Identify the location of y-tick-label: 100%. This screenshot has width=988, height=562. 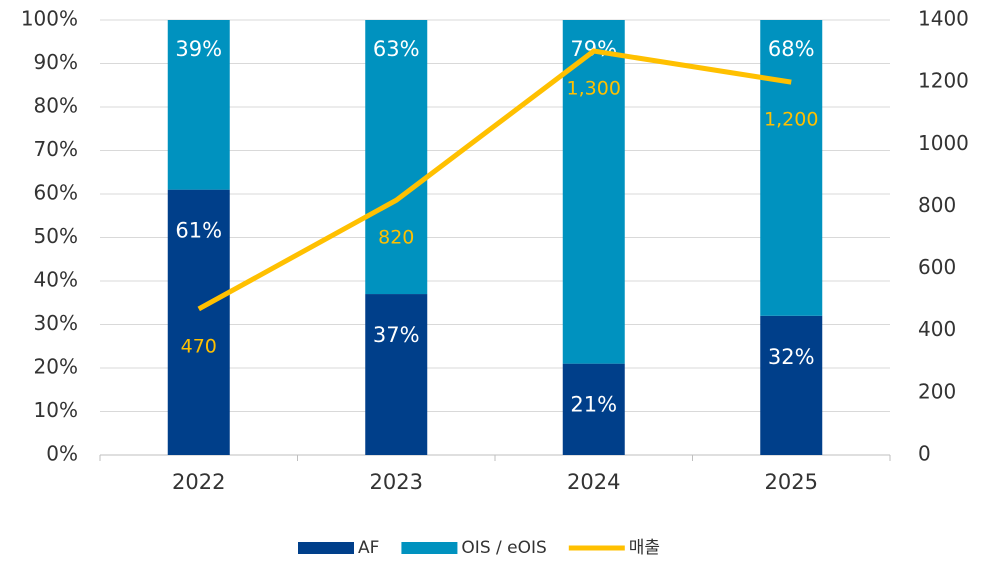
(49, 19).